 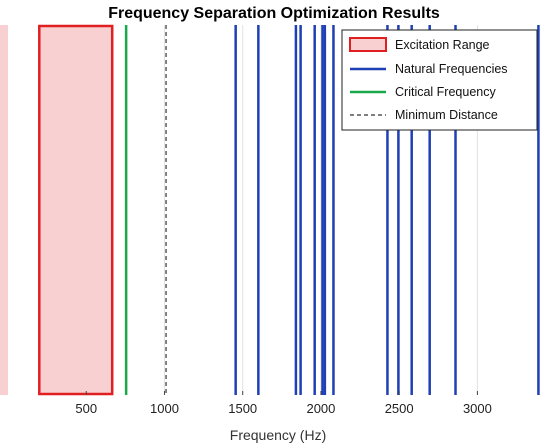 What do you see at coordinates (242, 408) in the screenshot?
I see `x-tick-label: 1500` at bounding box center [242, 408].